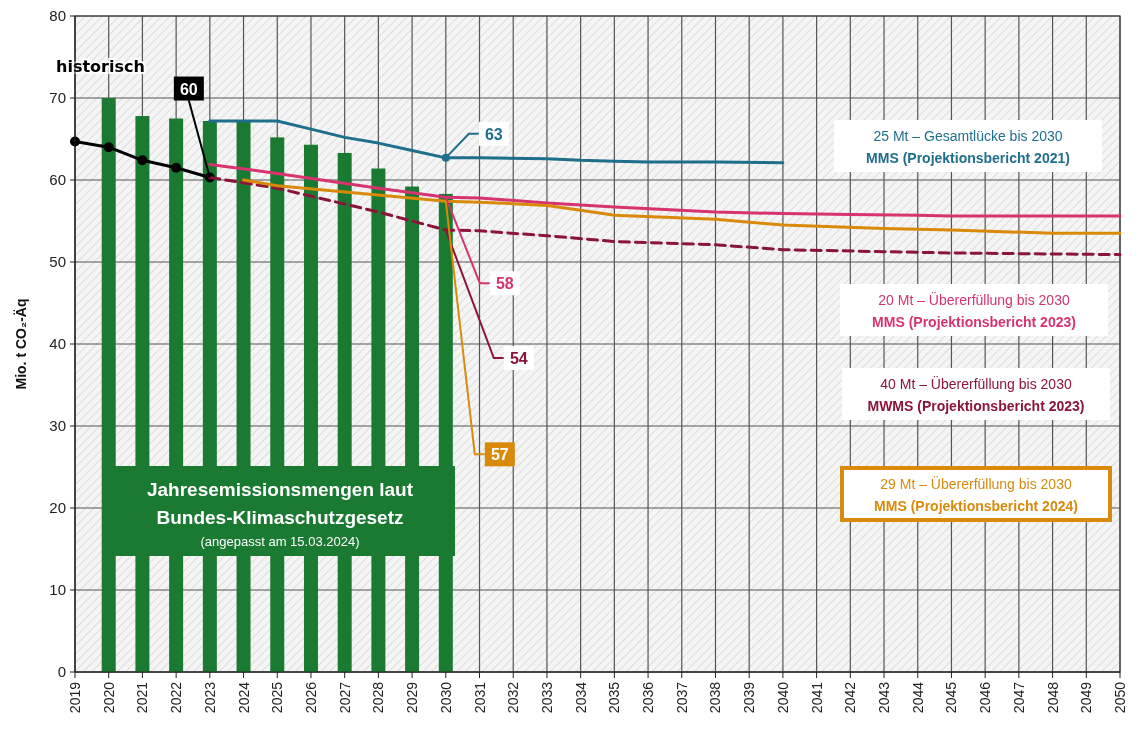 This screenshot has height=742, width=1142. Describe the element at coordinates (1052, 697) in the screenshot. I see `x-tick-label: 2048` at that location.